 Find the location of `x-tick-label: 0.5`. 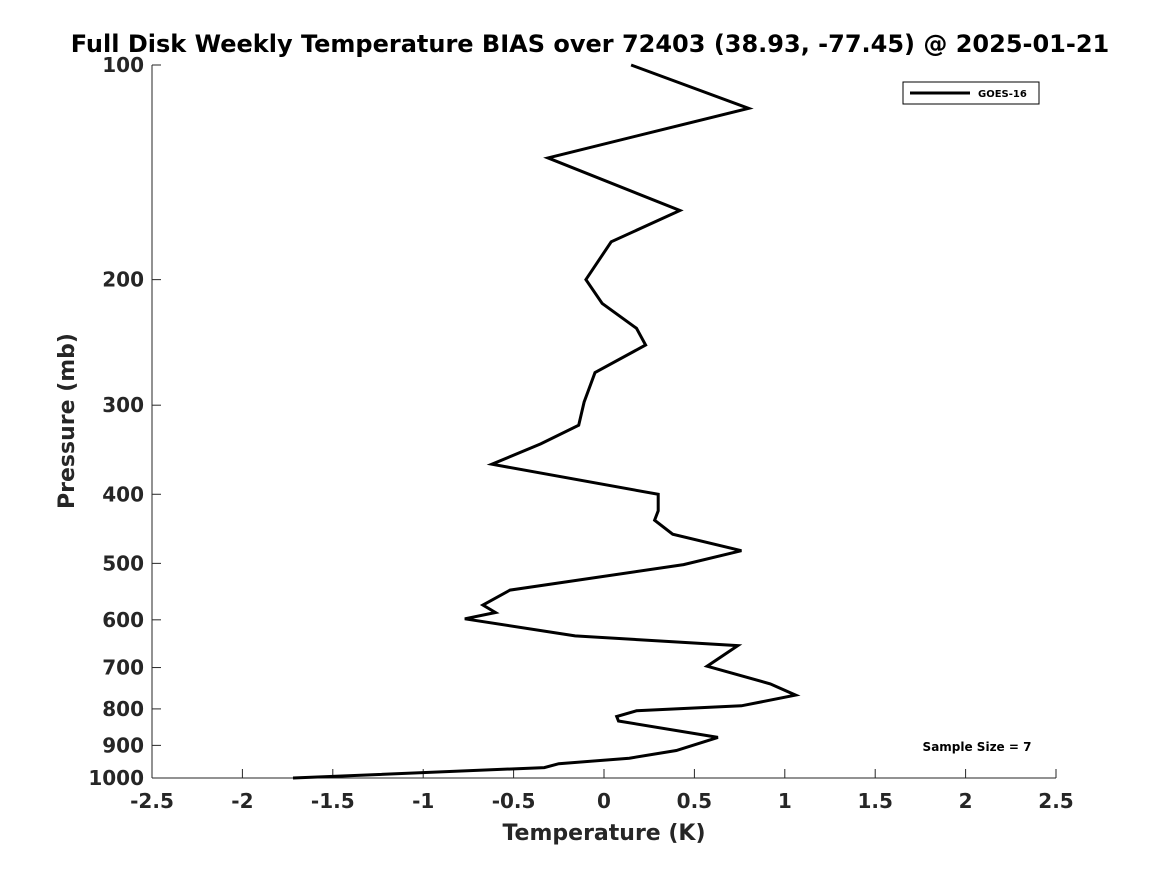

x-tick-label: 0.5 is located at coordinates (694, 801).